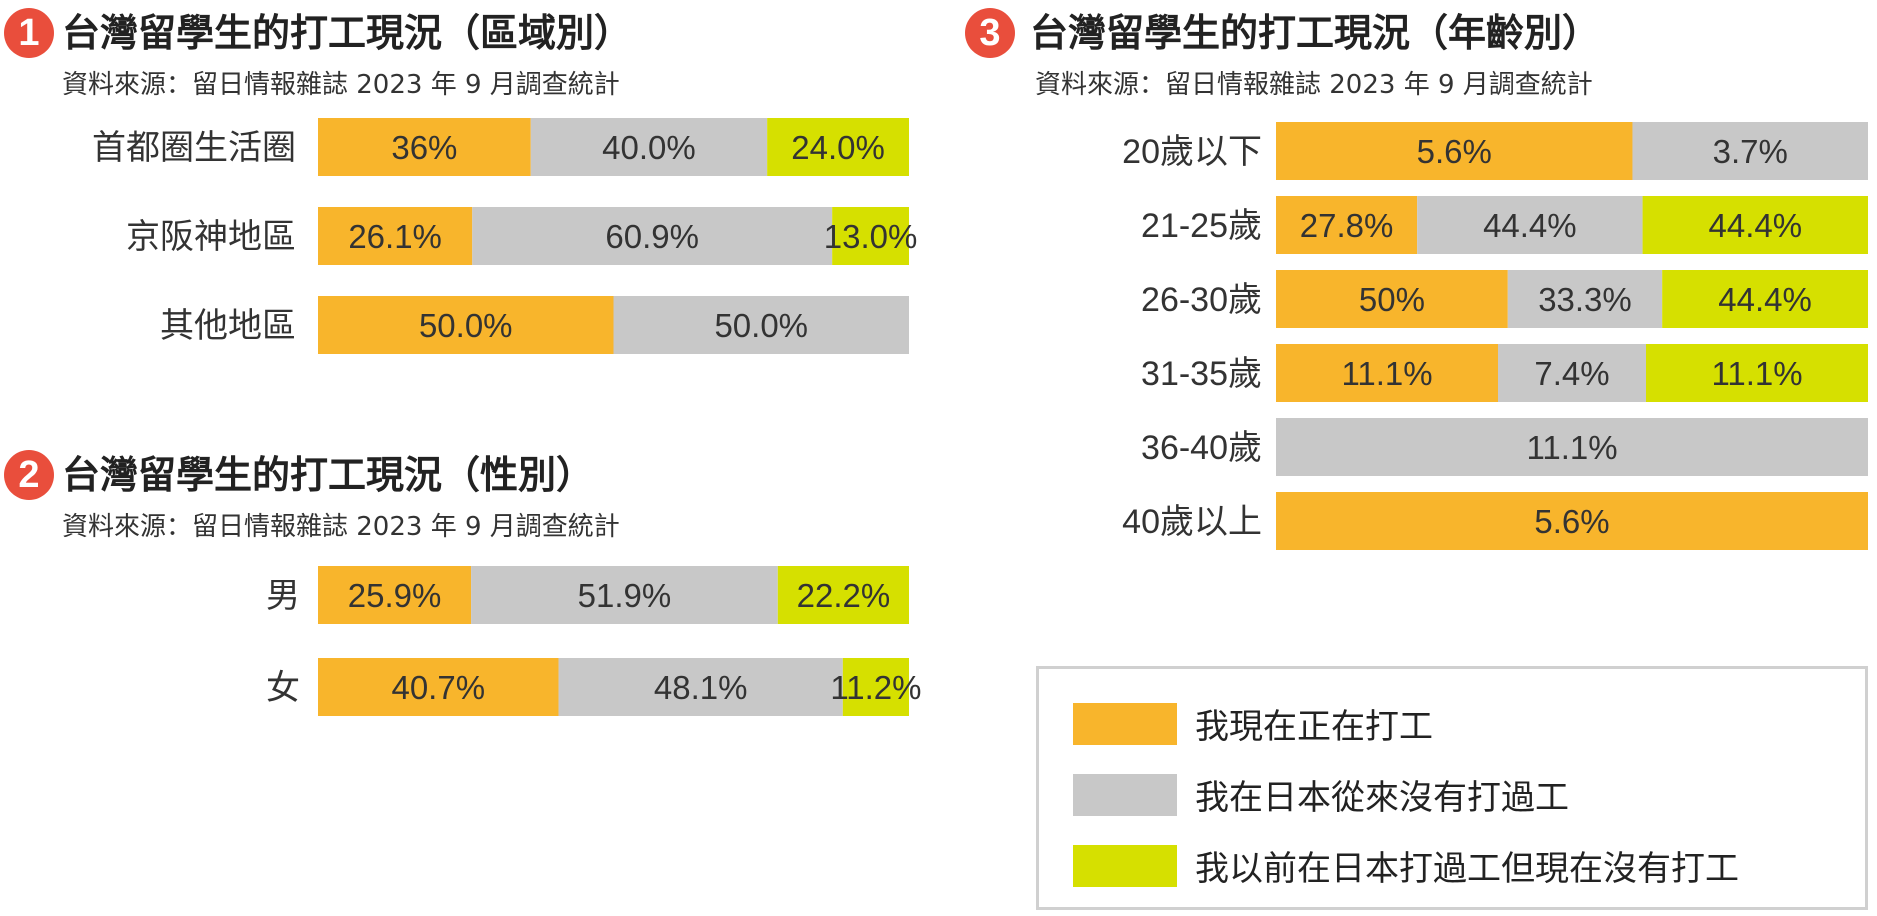 Image resolution: width=1877 pixels, height=916 pixels. What do you see at coordinates (347, 33) in the screenshot?
I see `panel-1-title: 台灣留學生的打工現況（區域別）` at bounding box center [347, 33].